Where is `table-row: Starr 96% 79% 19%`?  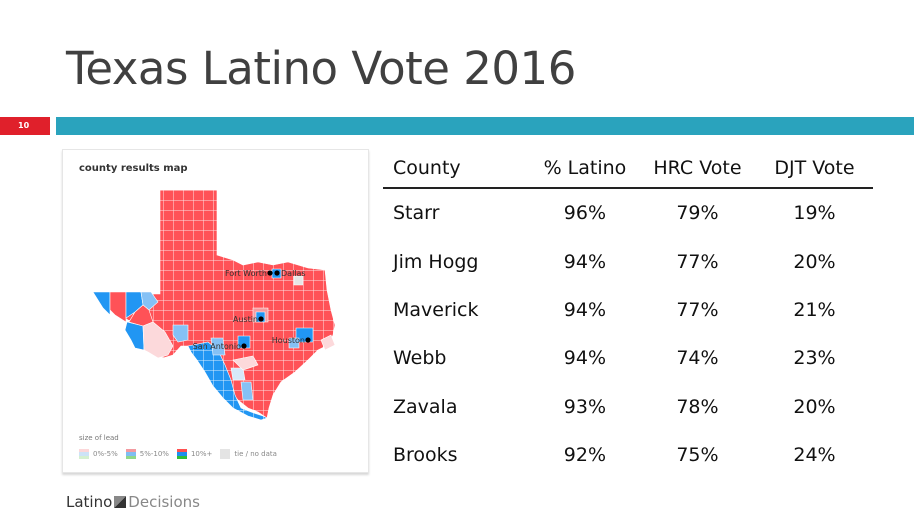 table-row: Starr 96% 79% 19% is located at coordinates (628, 212).